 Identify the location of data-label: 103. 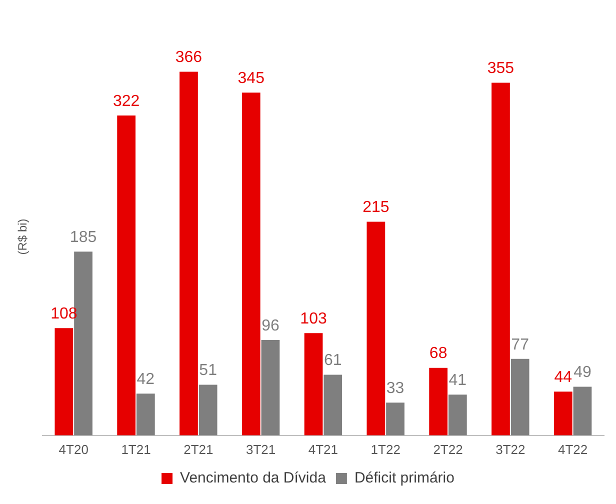
(313, 319).